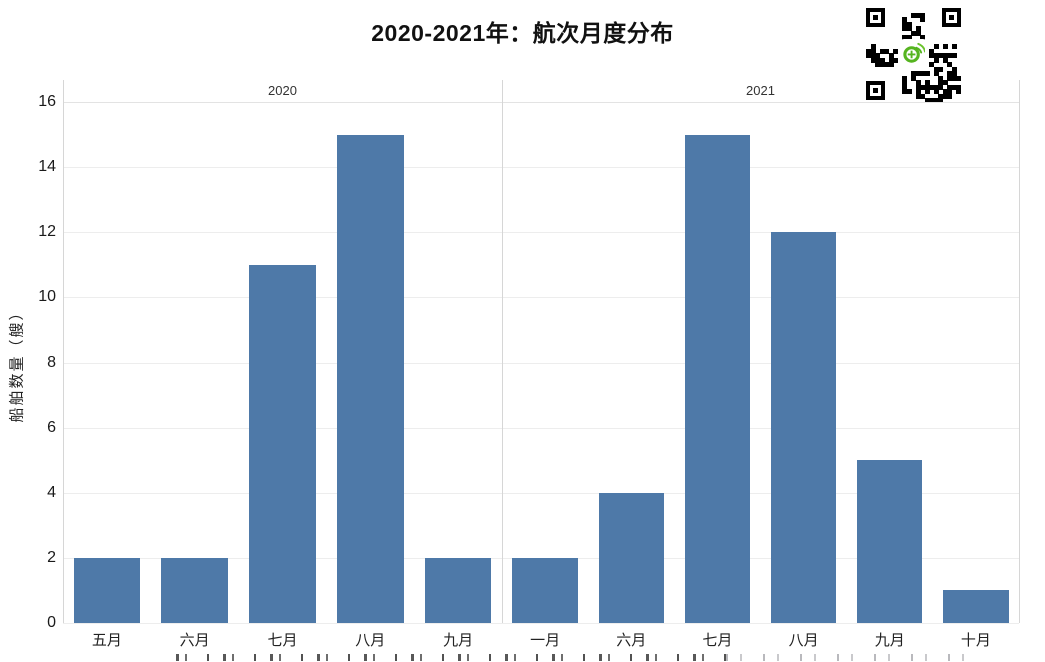 The width and height of the screenshot is (1045, 662). I want to click on y-tick-label: 16, so click(47, 101).